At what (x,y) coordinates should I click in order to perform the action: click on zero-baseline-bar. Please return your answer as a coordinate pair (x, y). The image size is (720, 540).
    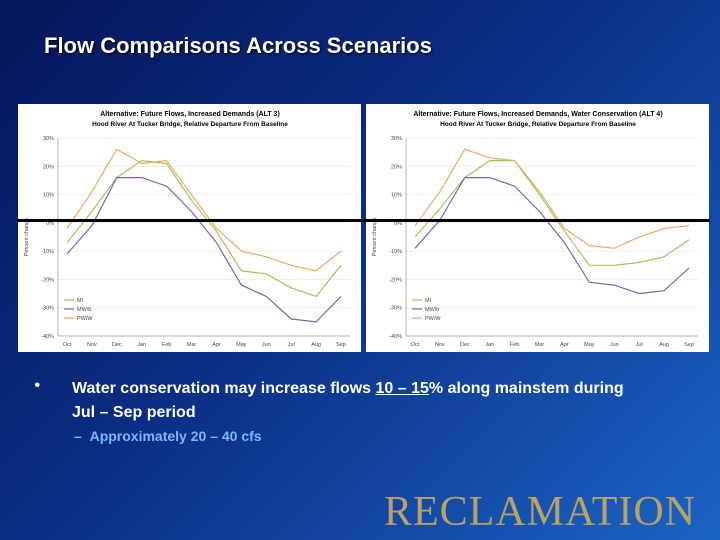
    Looking at the image, I should click on (364, 220).